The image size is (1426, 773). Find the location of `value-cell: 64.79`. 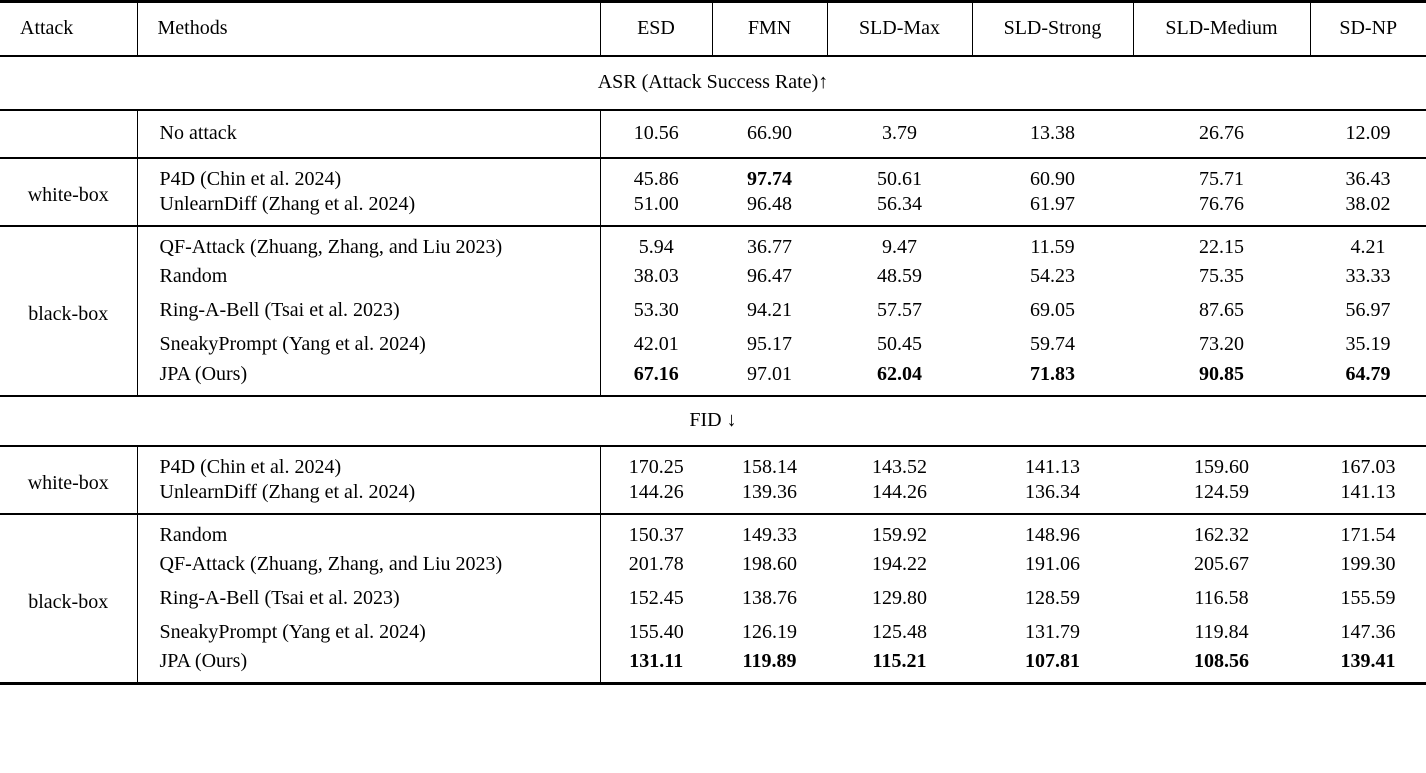

value-cell: 64.79 is located at coordinates (1368, 373).